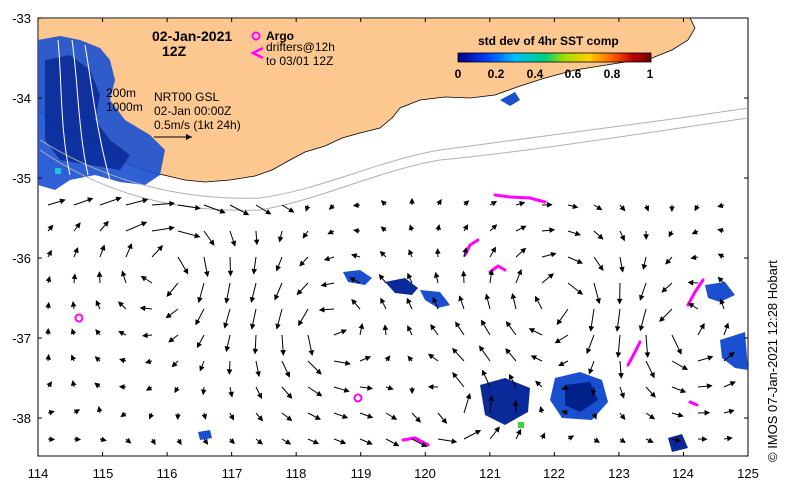 Image resolution: width=790 pixels, height=492 pixels. Describe the element at coordinates (401, 286) in the screenshot. I see `sst-patch-b` at that location.